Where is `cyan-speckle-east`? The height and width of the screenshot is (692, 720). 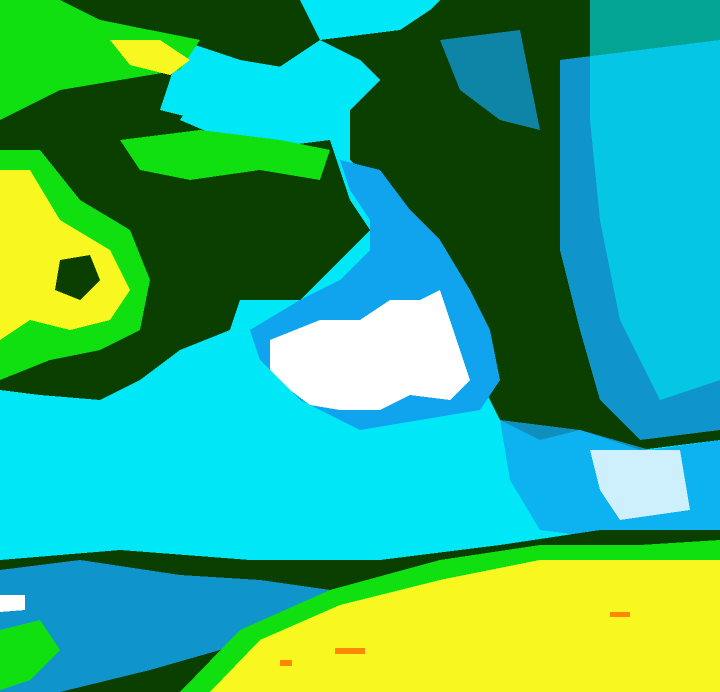
cyan-speckle-east is located at coordinates (655, 200).